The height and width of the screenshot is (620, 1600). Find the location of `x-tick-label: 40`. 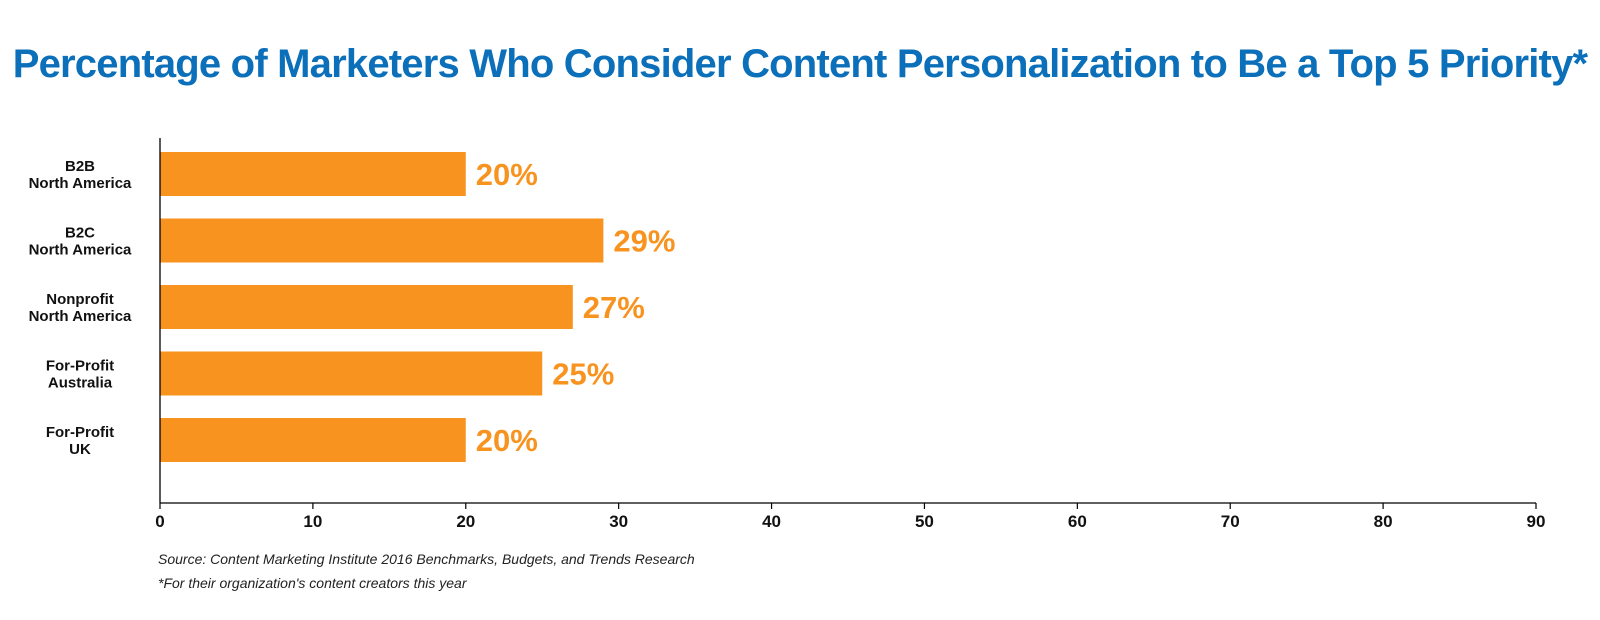

x-tick-label: 40 is located at coordinates (771, 521).